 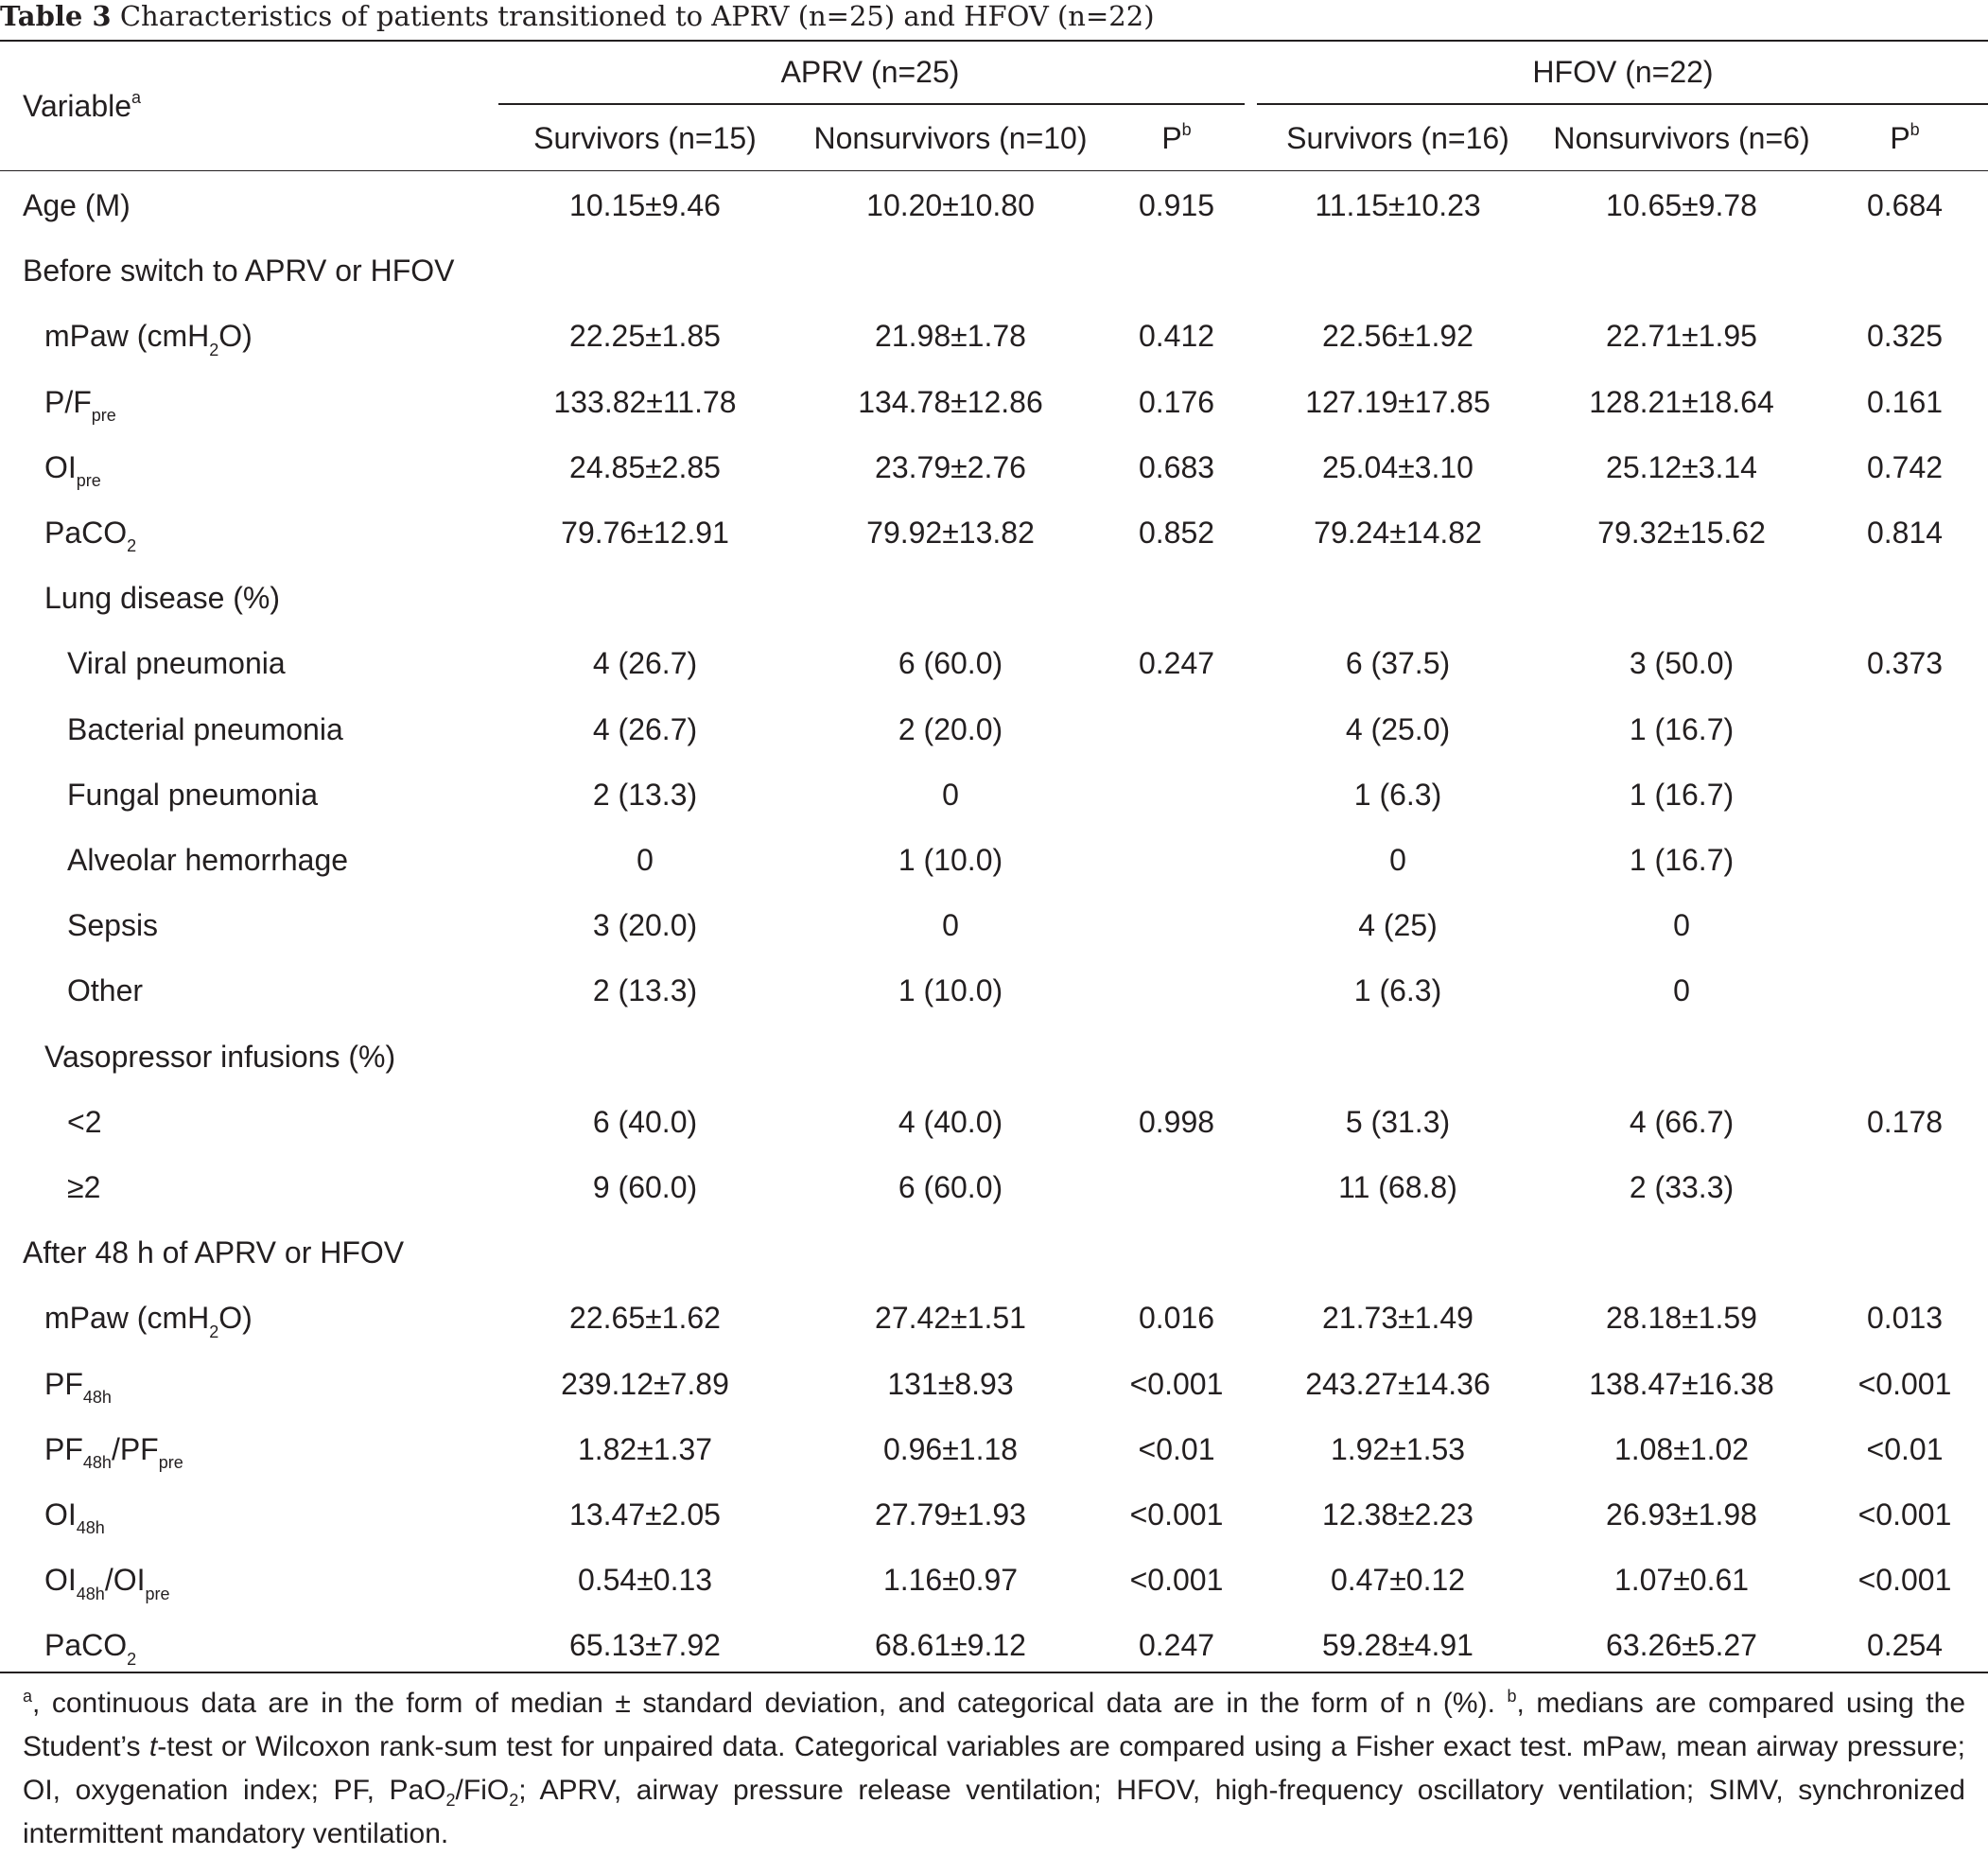 I want to click on table-cell: 0.915, so click(x=1176, y=205).